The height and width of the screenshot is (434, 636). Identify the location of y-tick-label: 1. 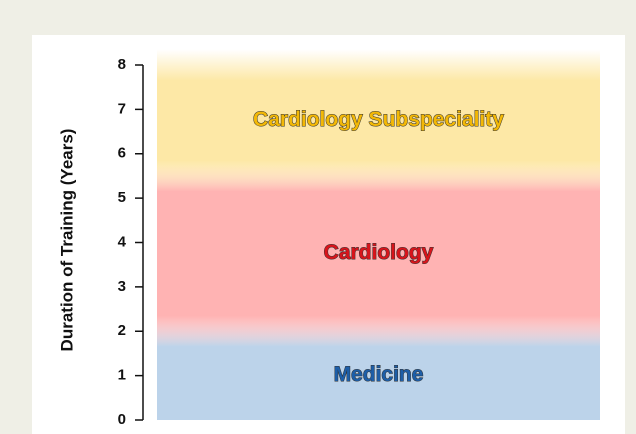
(122, 375).